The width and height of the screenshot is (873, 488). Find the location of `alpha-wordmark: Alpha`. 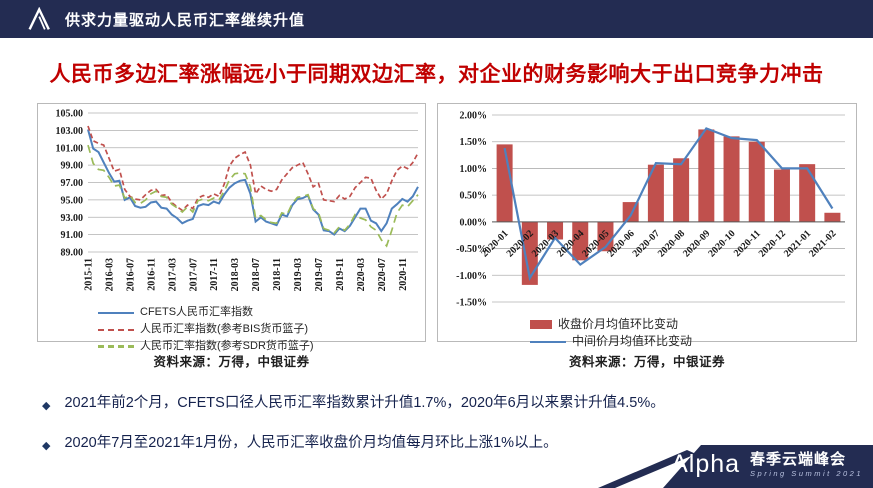

alpha-wordmark: Alpha is located at coordinates (706, 464).